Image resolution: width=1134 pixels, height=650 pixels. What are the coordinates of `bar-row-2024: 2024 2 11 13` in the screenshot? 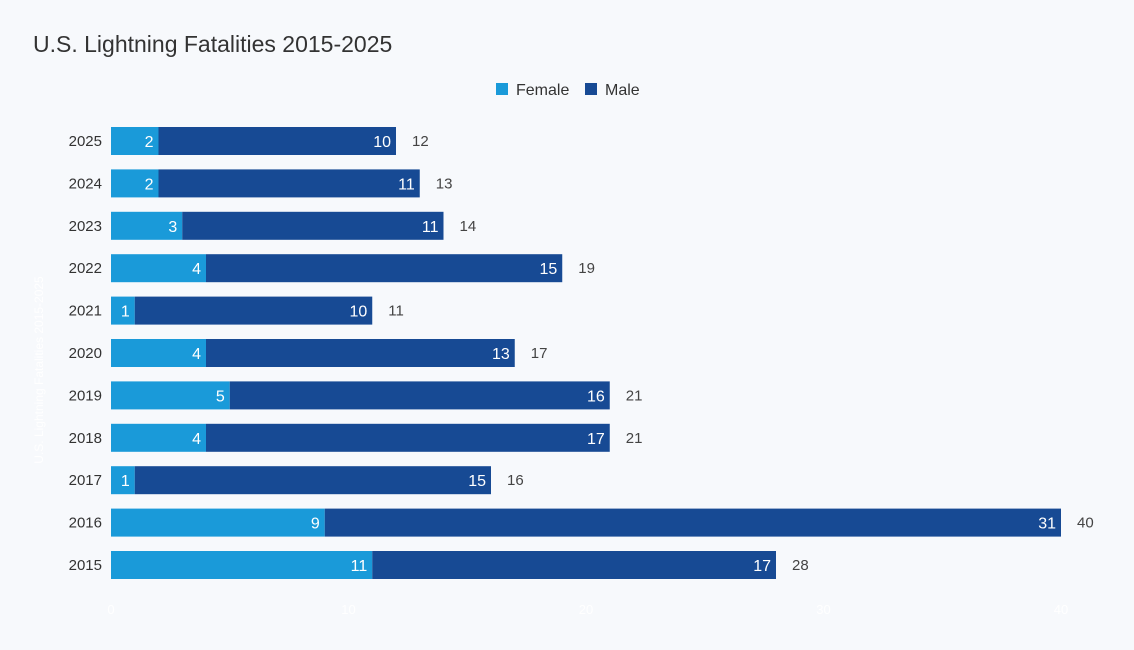 It's located at (261, 183).